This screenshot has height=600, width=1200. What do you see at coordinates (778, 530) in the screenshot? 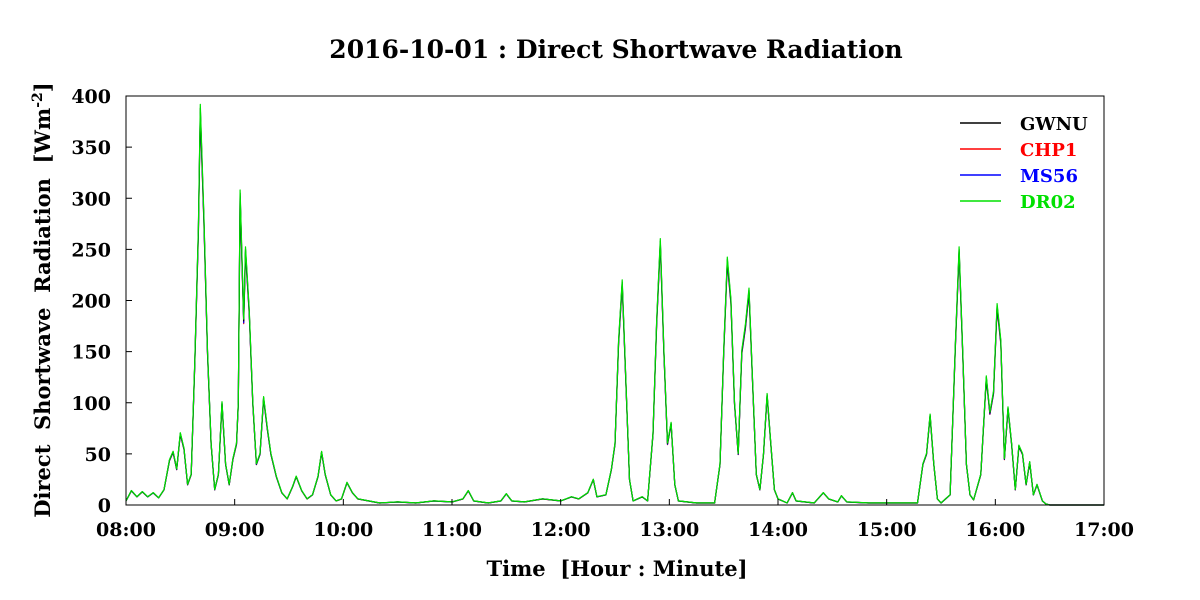
I see `x-tick-label: 14:00` at bounding box center [778, 530].